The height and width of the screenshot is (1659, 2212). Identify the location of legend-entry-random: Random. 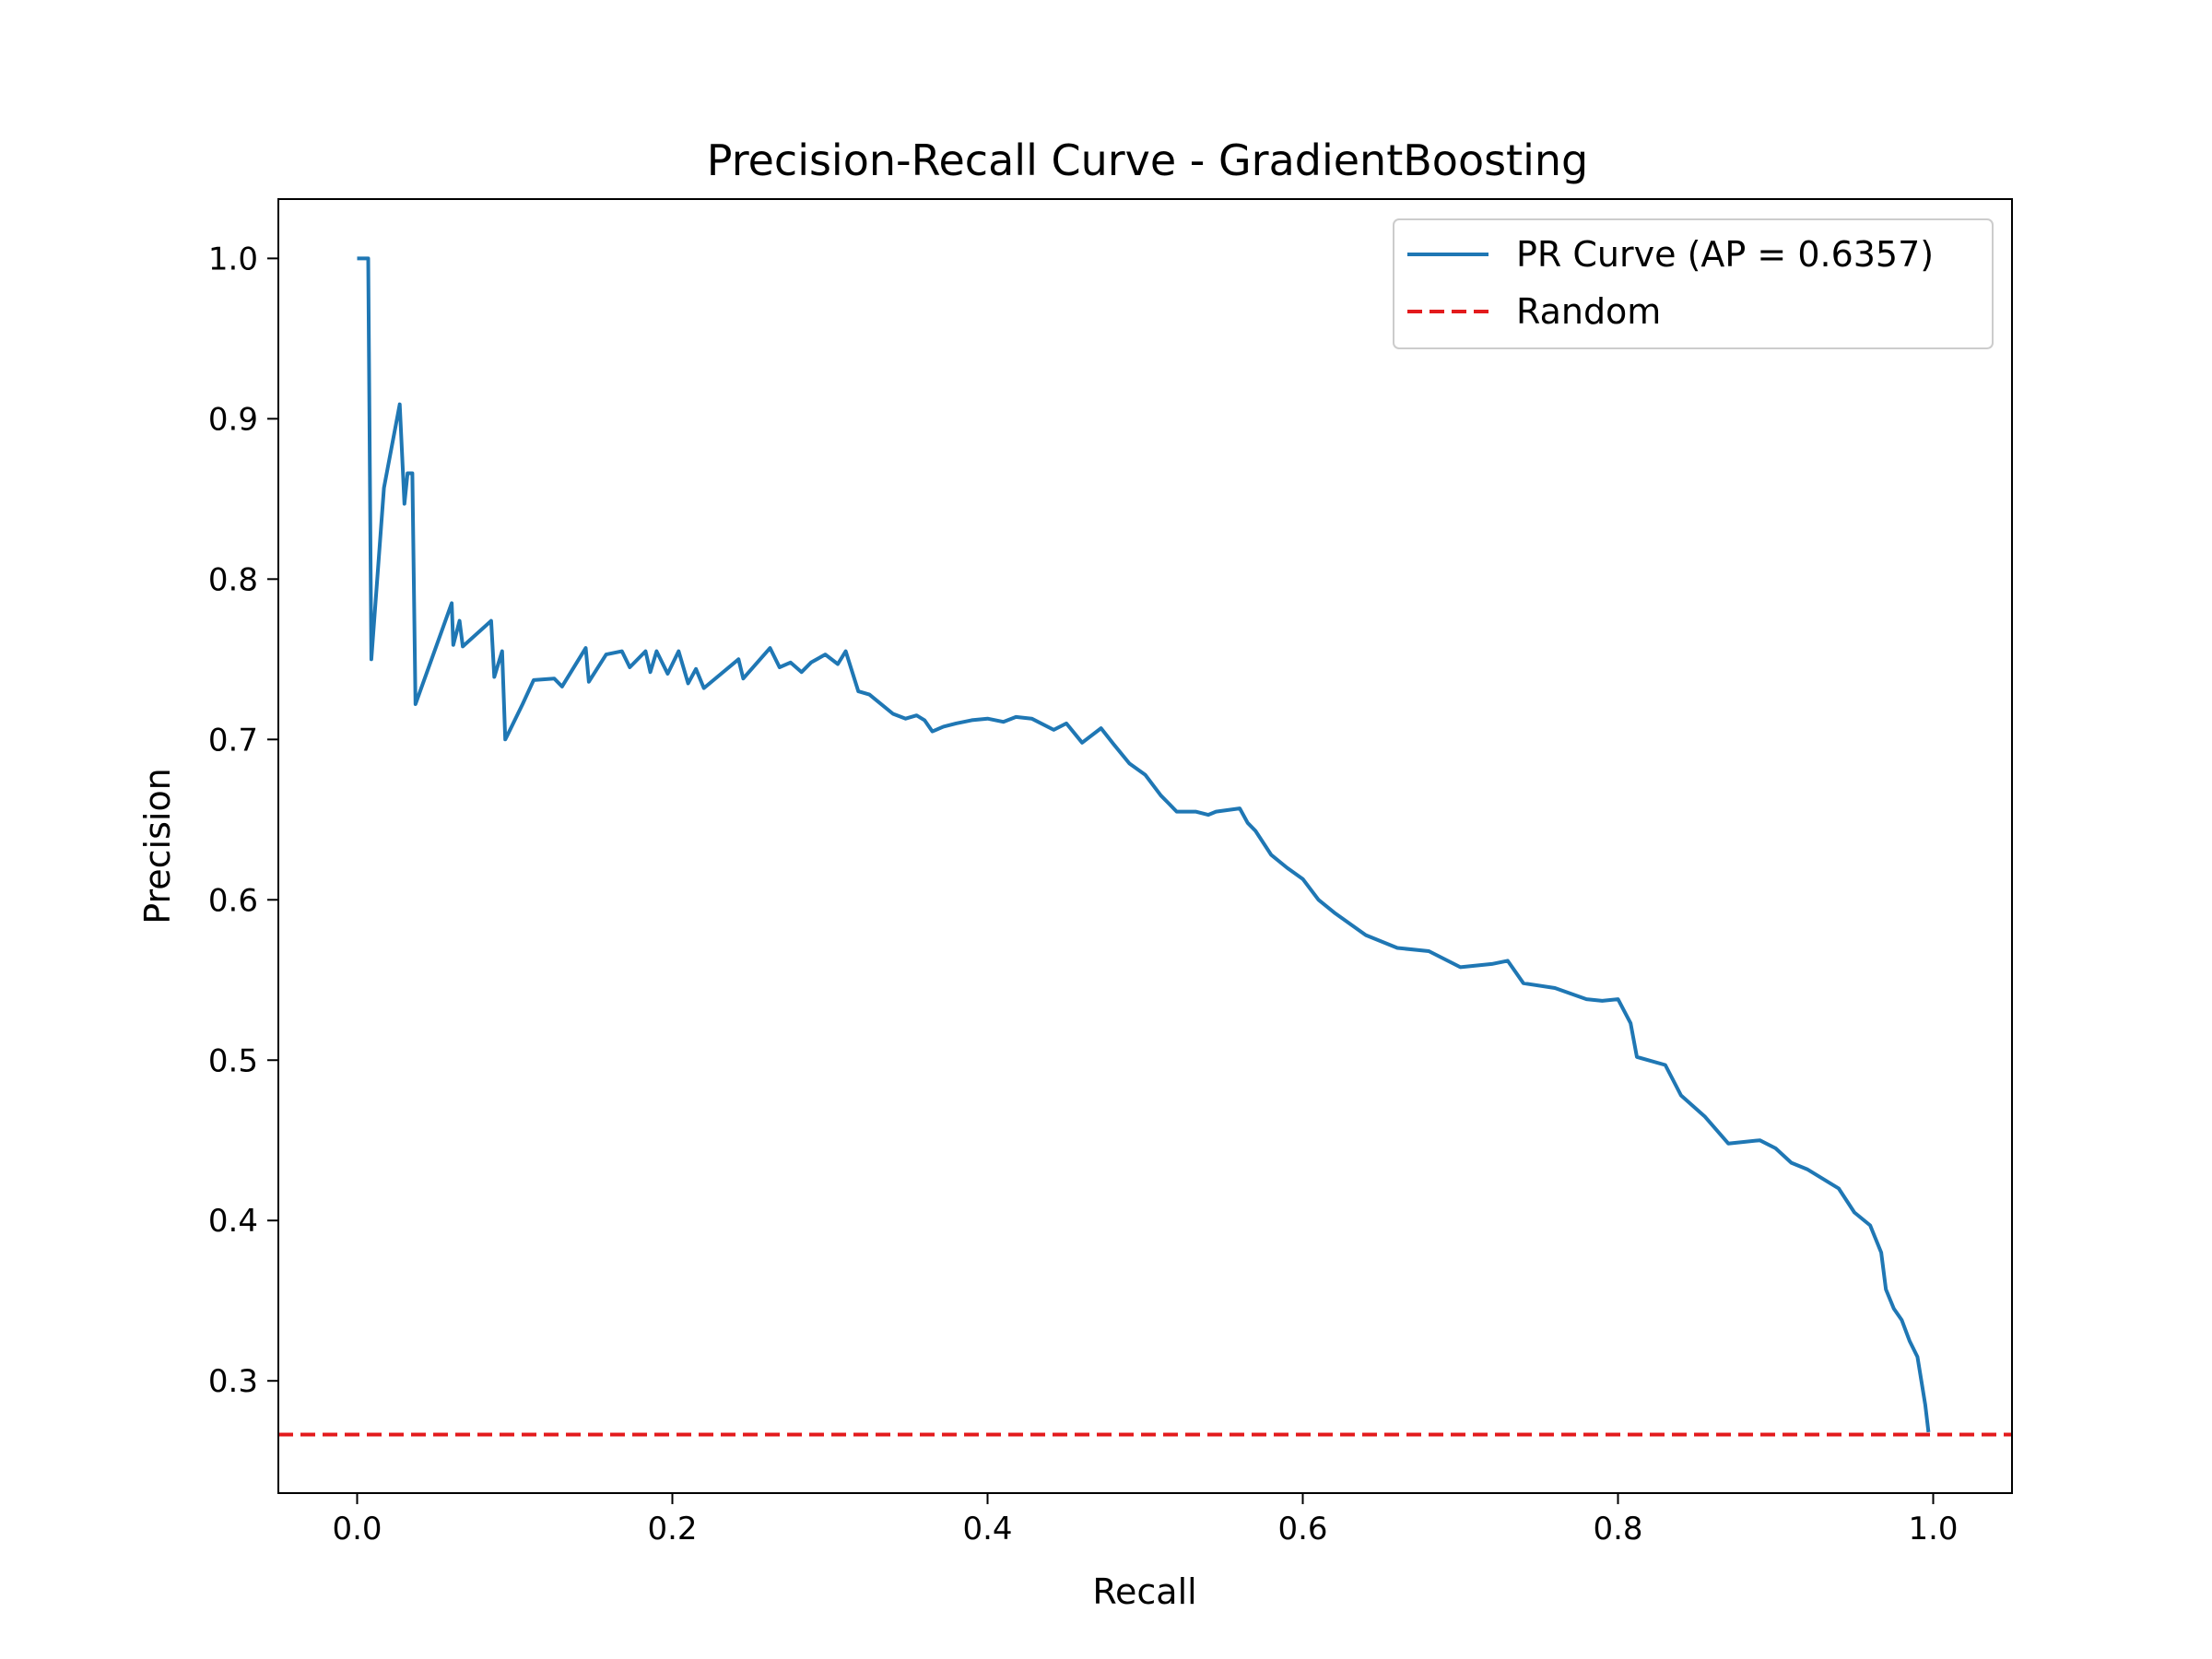
(1588, 311).